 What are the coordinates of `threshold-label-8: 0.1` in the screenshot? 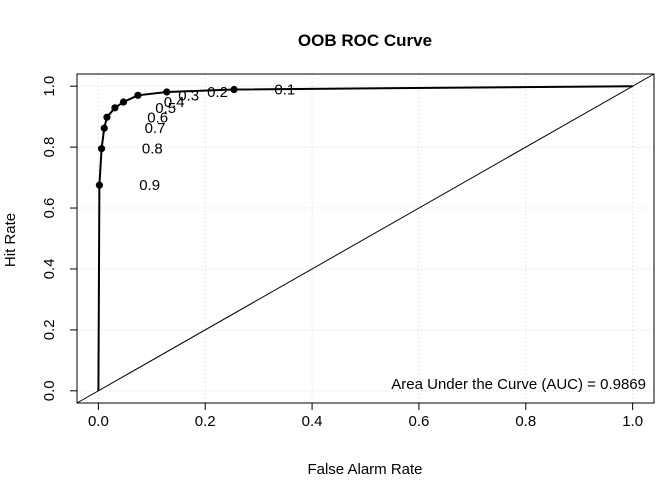 It's located at (284, 90).